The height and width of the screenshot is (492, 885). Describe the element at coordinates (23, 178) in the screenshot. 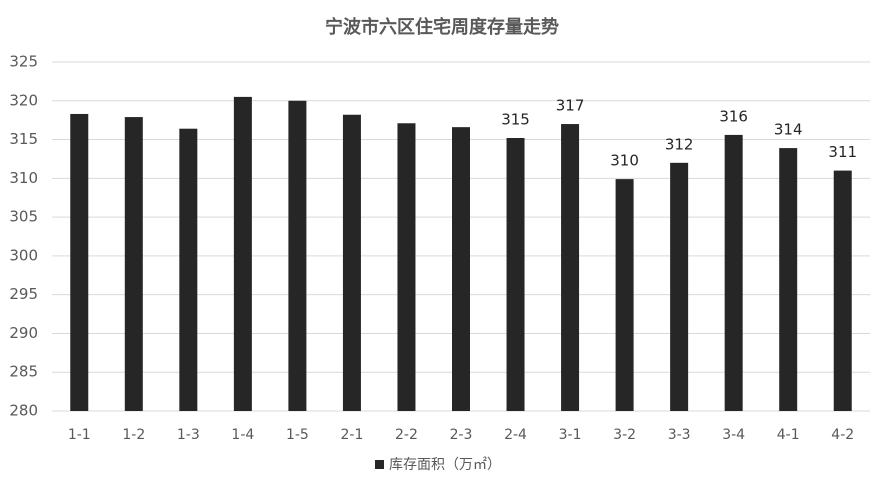

I see `y-tick-label: 310` at that location.